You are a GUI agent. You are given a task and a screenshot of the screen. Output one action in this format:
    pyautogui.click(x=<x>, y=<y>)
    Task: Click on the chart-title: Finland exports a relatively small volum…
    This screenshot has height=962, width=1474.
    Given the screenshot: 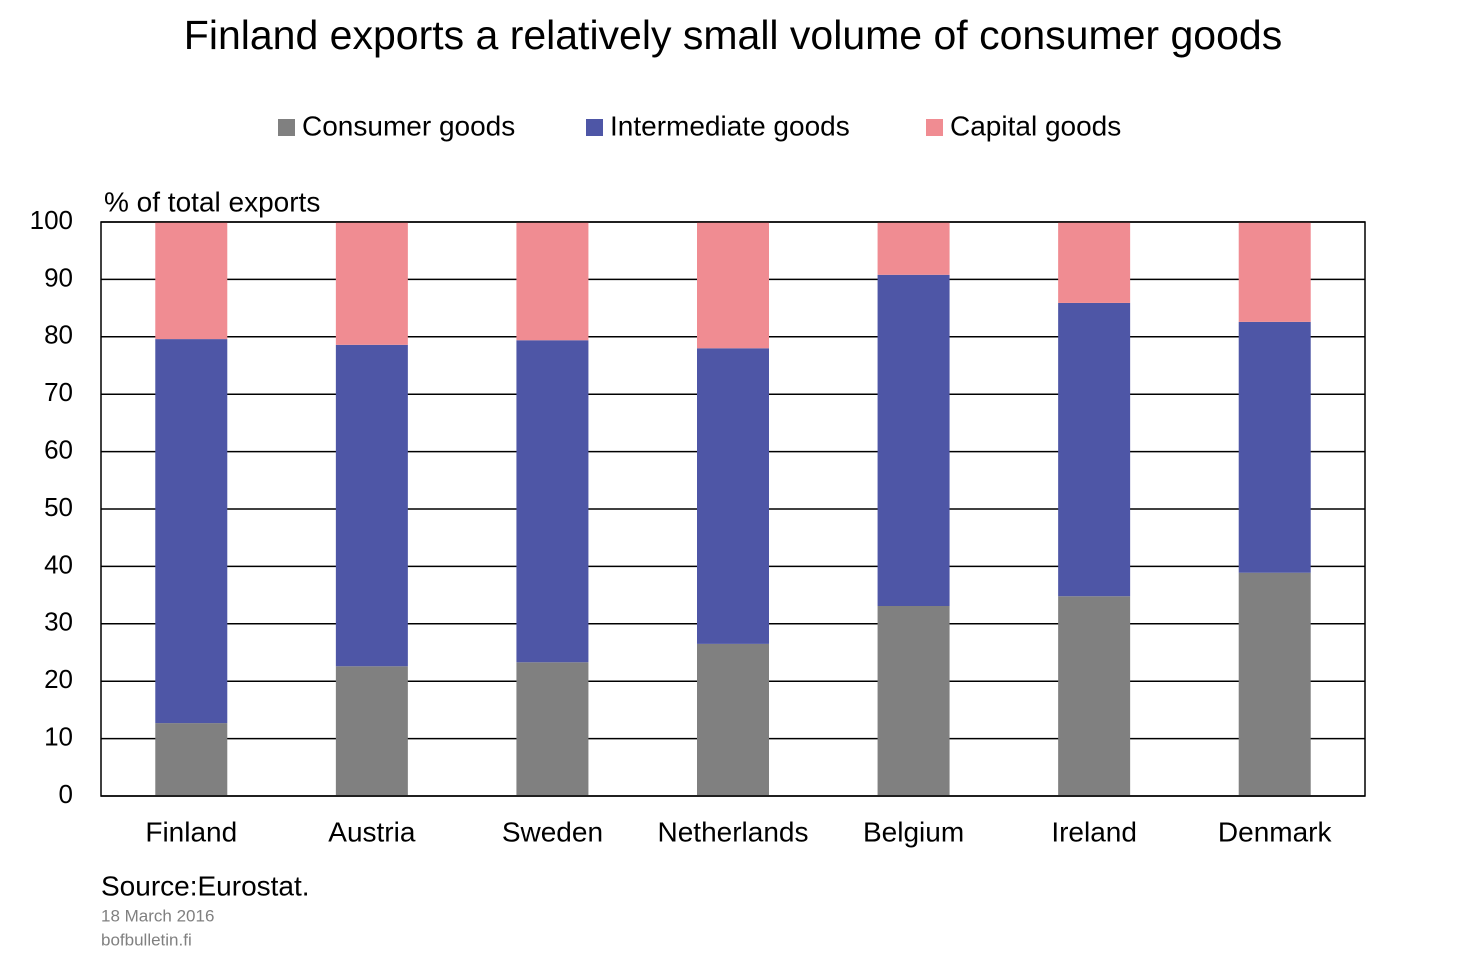 What is the action you would take?
    pyautogui.click(x=733, y=35)
    